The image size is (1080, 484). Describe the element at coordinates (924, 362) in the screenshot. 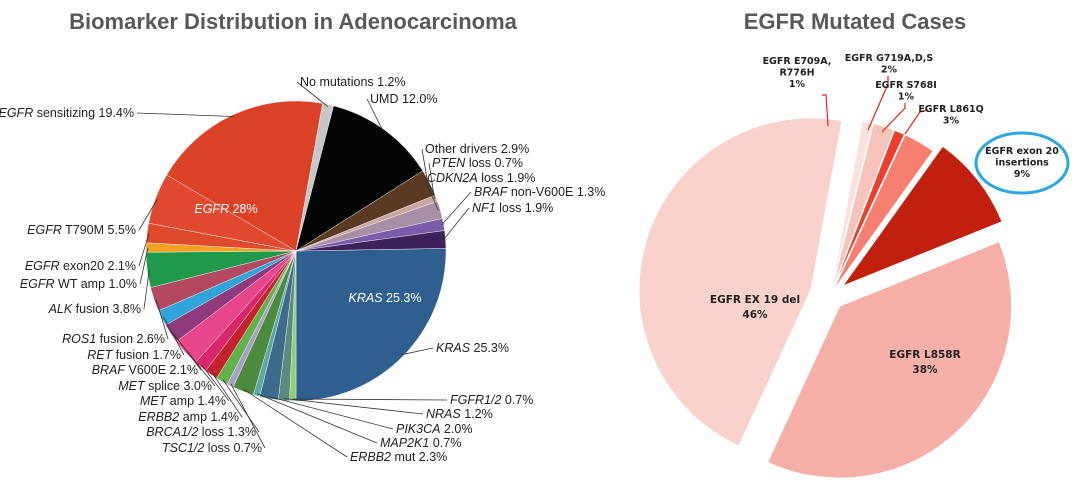

I see `slice-label-egfr-l858r-38: EGFR L858R 38%` at that location.